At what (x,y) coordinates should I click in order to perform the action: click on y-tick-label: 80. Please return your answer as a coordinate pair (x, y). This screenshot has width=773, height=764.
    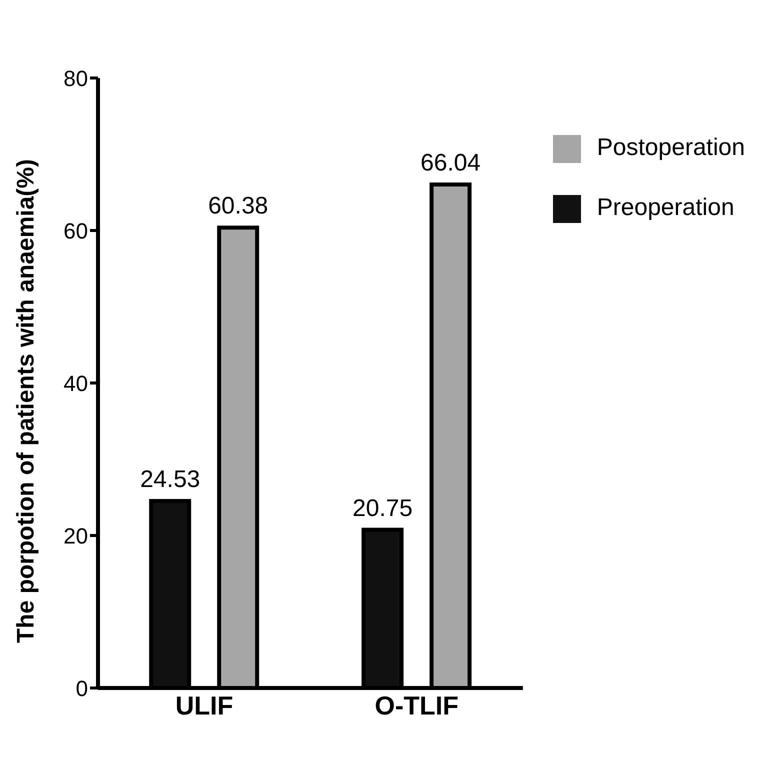
    Looking at the image, I should click on (76, 78).